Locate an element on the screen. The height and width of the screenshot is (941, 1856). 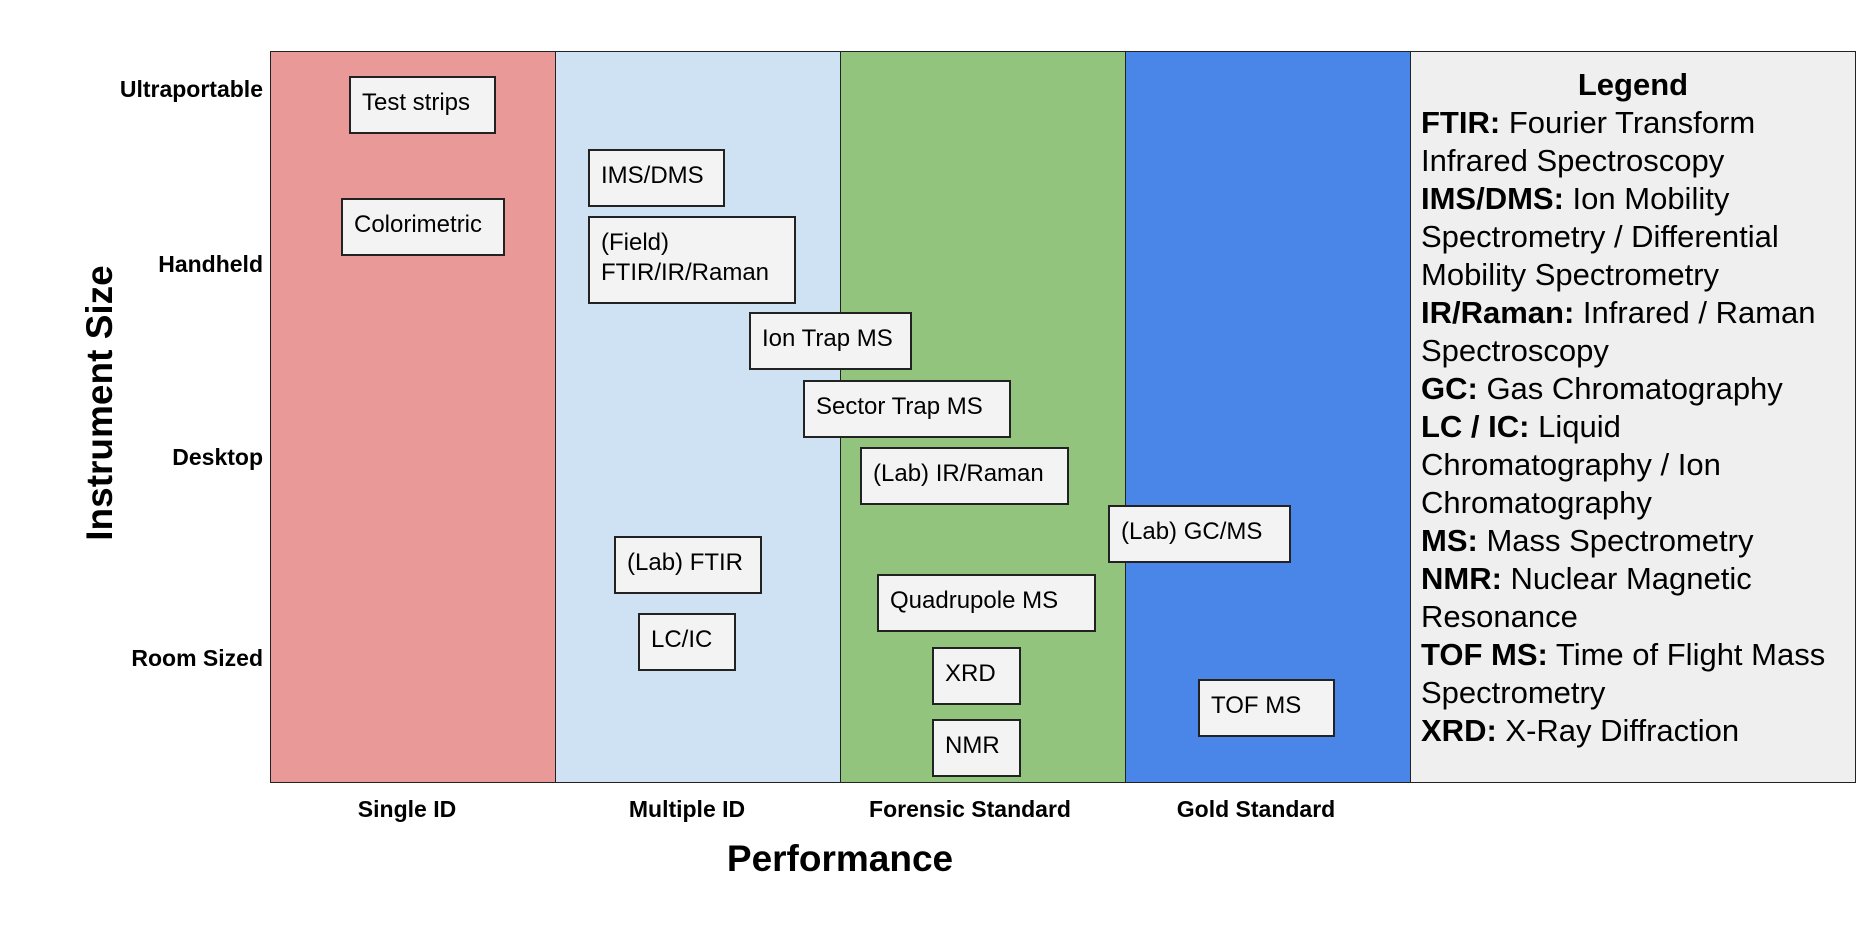
legend-entry-nmr: NMR: Nuclear Magnetic Resonance is located at coordinates (1633, 598).